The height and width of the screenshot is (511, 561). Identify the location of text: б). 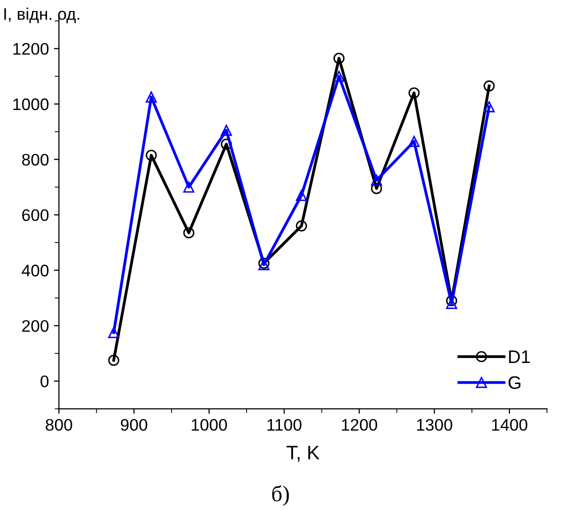
(280, 495).